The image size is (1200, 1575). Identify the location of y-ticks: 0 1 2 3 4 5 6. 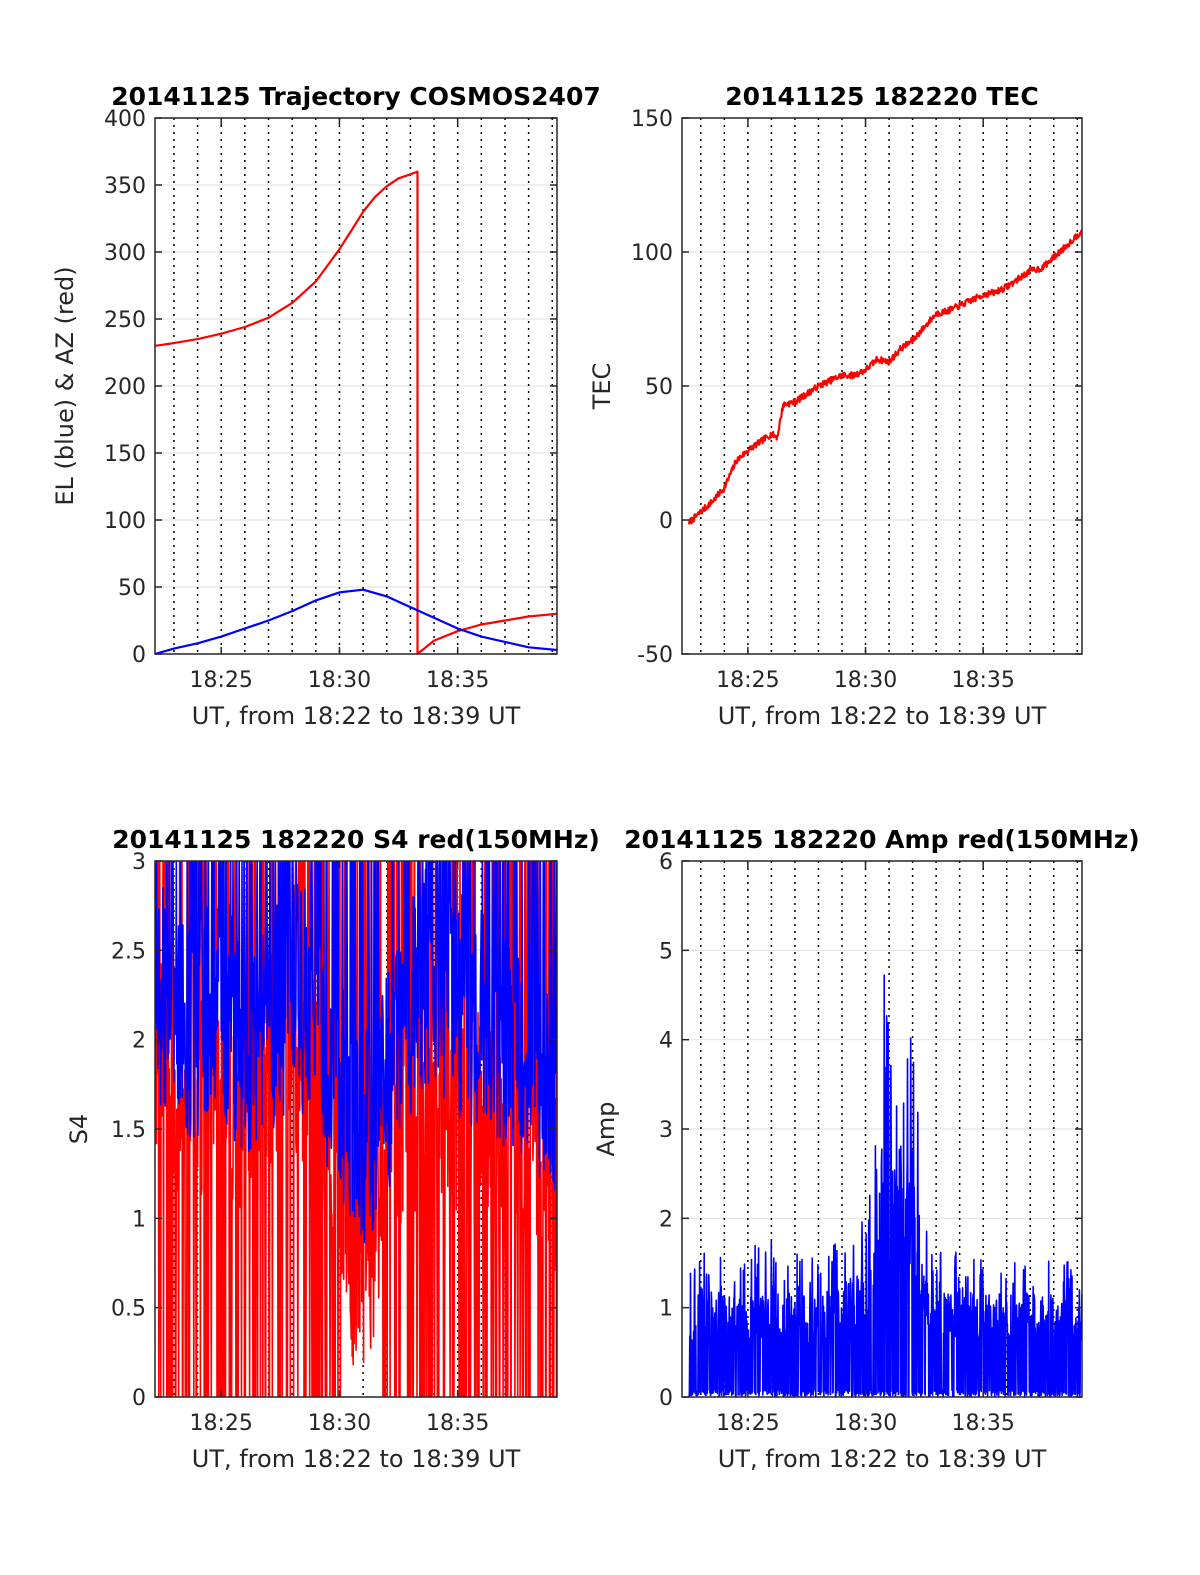
(870, 1130).